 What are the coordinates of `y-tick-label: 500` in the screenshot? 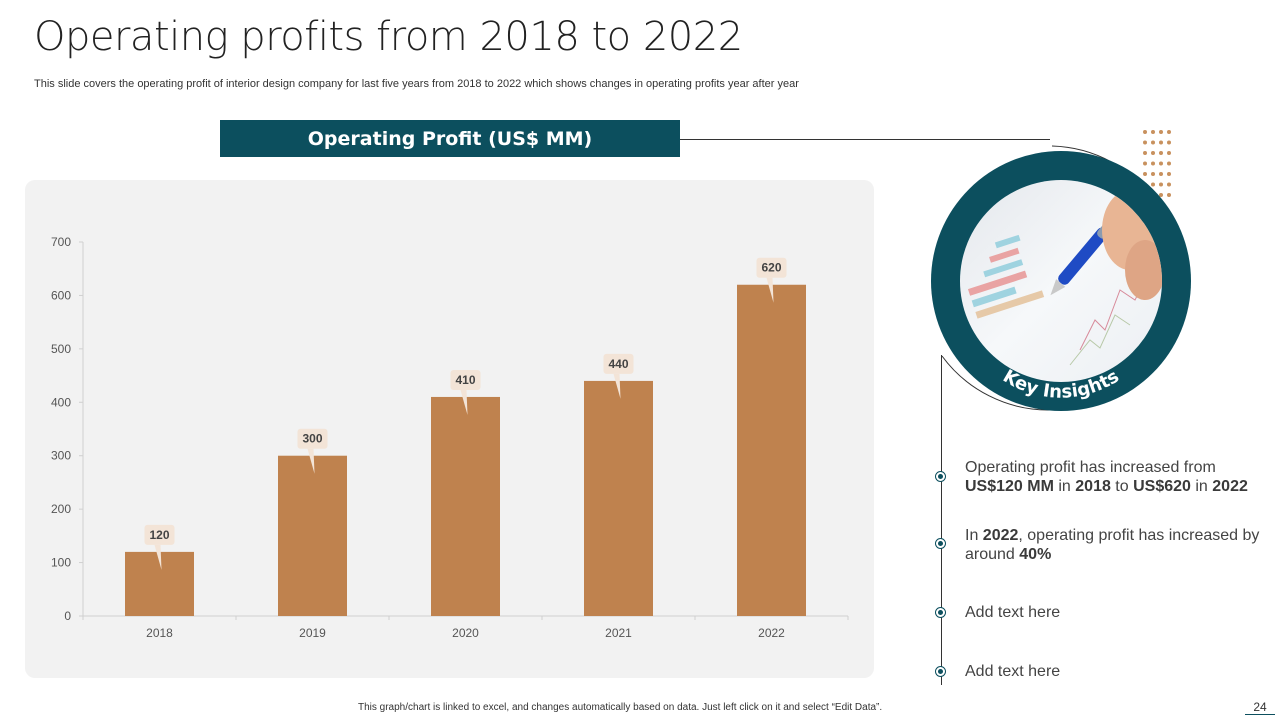 It's located at (61, 349).